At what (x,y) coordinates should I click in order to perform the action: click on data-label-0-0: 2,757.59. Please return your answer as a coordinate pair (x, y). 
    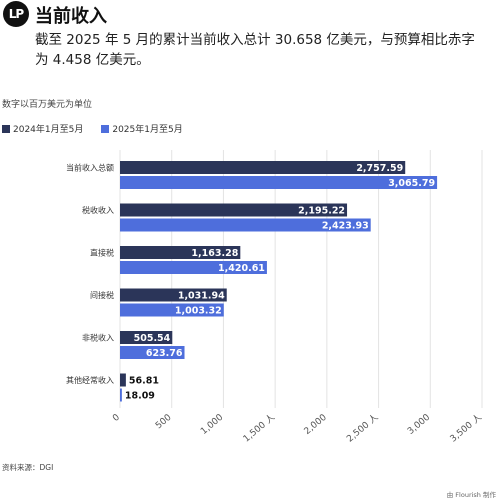
    Looking at the image, I should click on (379, 168).